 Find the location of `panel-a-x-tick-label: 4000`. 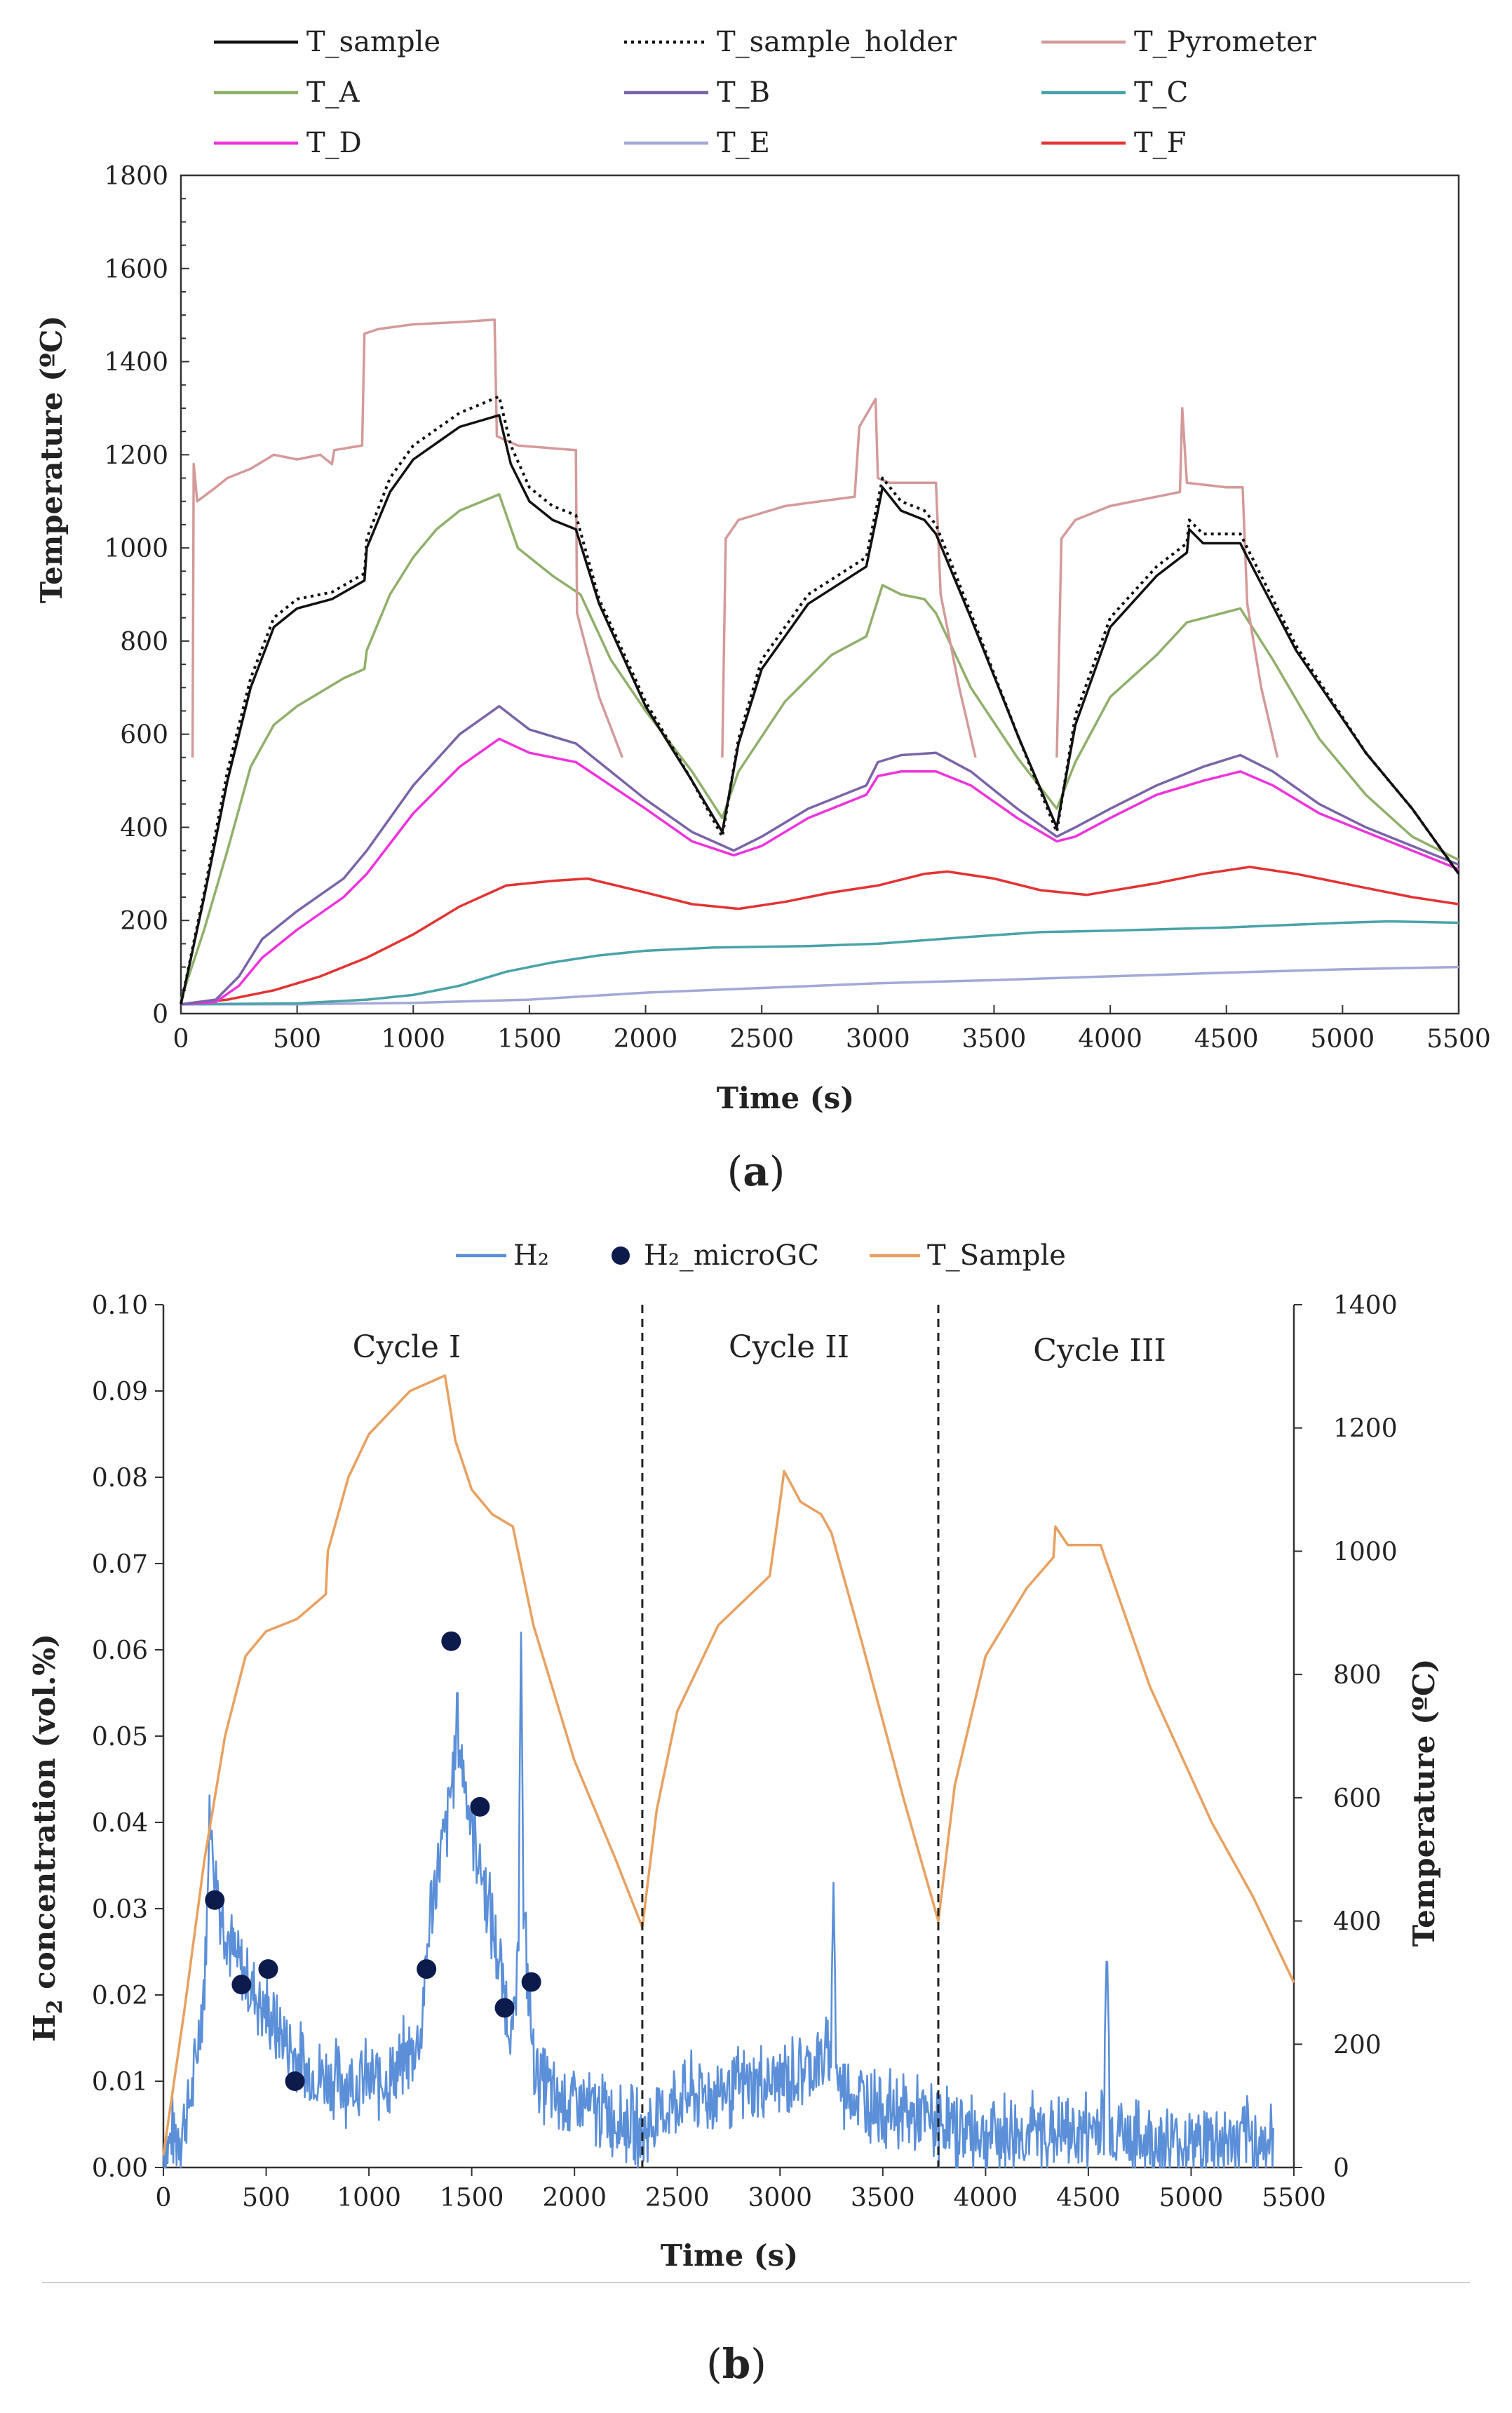

panel-a-x-tick-label: 4000 is located at coordinates (1110, 1039).